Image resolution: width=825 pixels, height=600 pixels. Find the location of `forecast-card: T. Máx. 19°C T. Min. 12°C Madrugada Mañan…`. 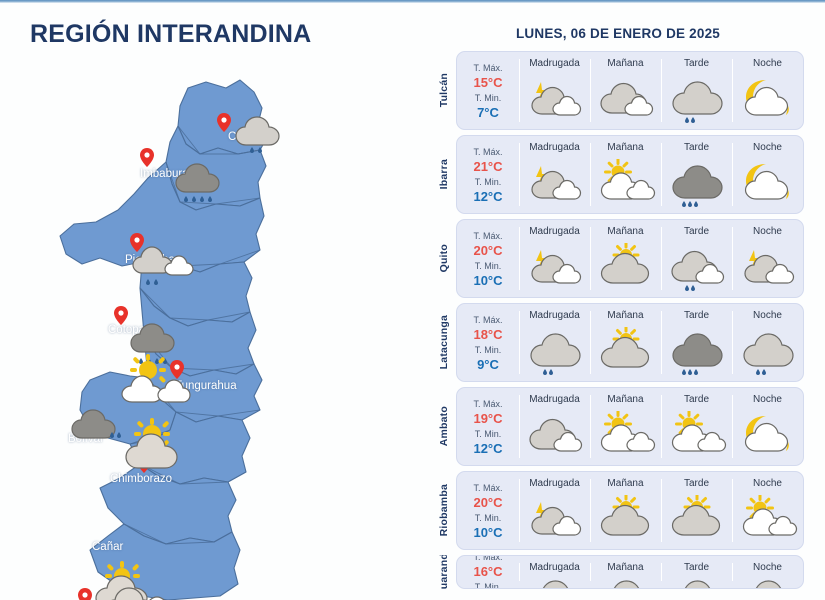

forecast-card: T. Máx. 19°C T. Min. 12°C Madrugada Mañan… is located at coordinates (630, 426).